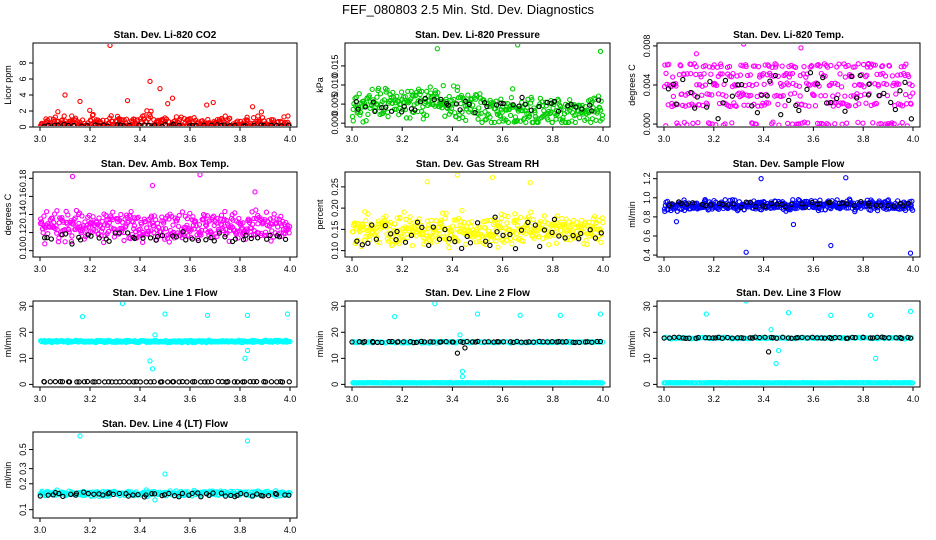 This screenshot has height=540, width=936. Describe the element at coordinates (603, 399) in the screenshot. I see `x-tick-label: 4.0` at that location.